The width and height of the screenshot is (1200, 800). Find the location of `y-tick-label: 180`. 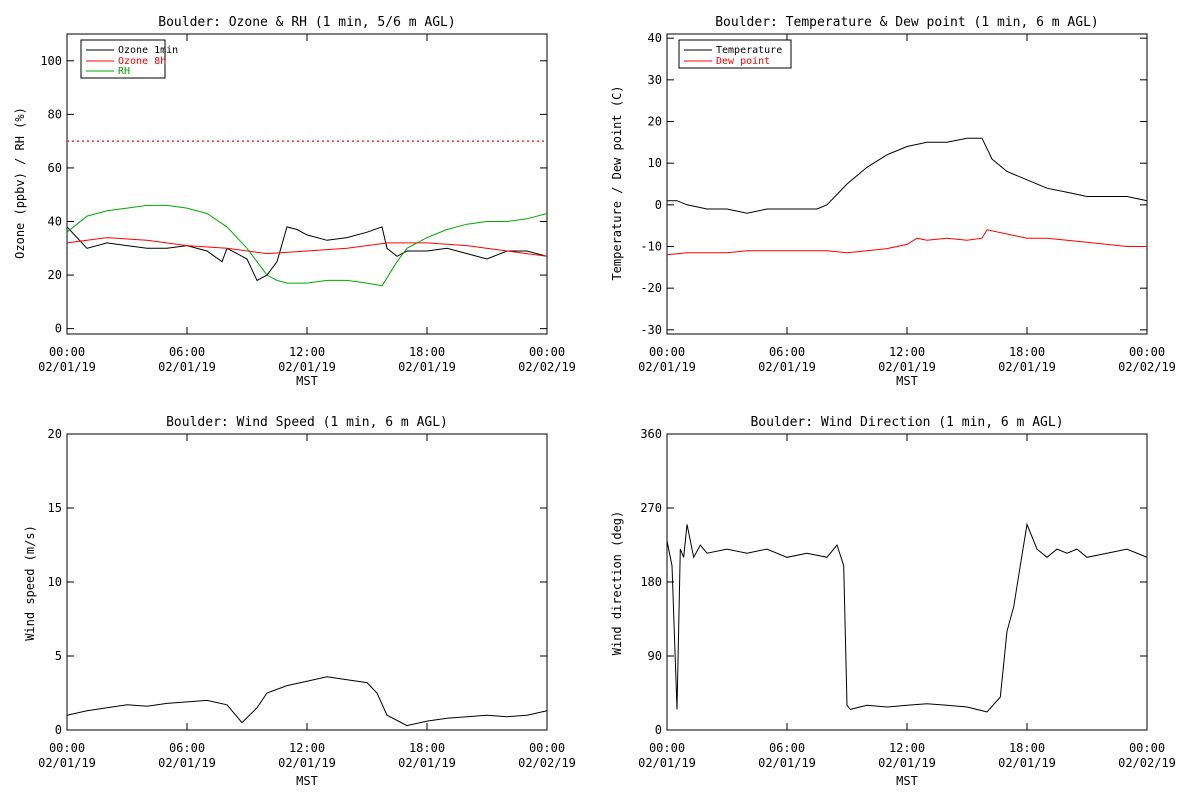

y-tick-label: 180 is located at coordinates (651, 582).